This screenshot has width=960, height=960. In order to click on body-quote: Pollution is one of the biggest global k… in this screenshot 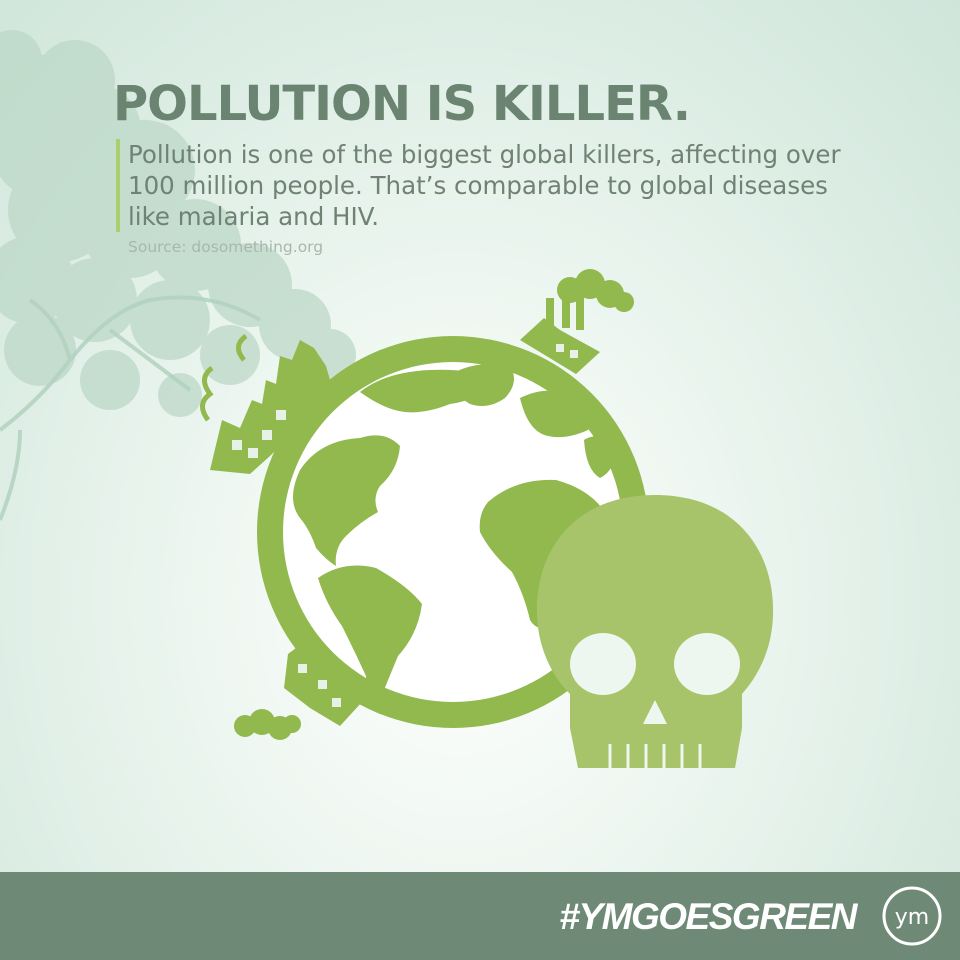, I will do `click(482, 185)`.